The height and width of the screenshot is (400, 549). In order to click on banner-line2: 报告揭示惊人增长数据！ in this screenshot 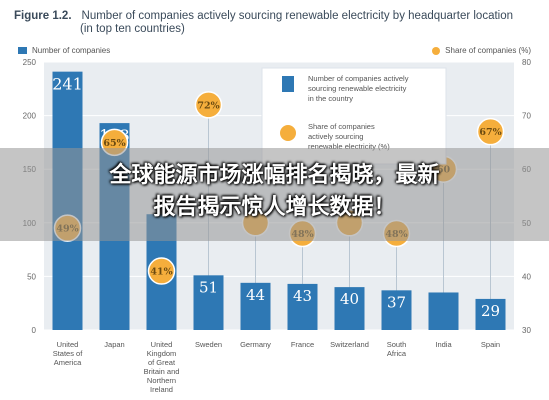, I will do `click(274, 207)`.